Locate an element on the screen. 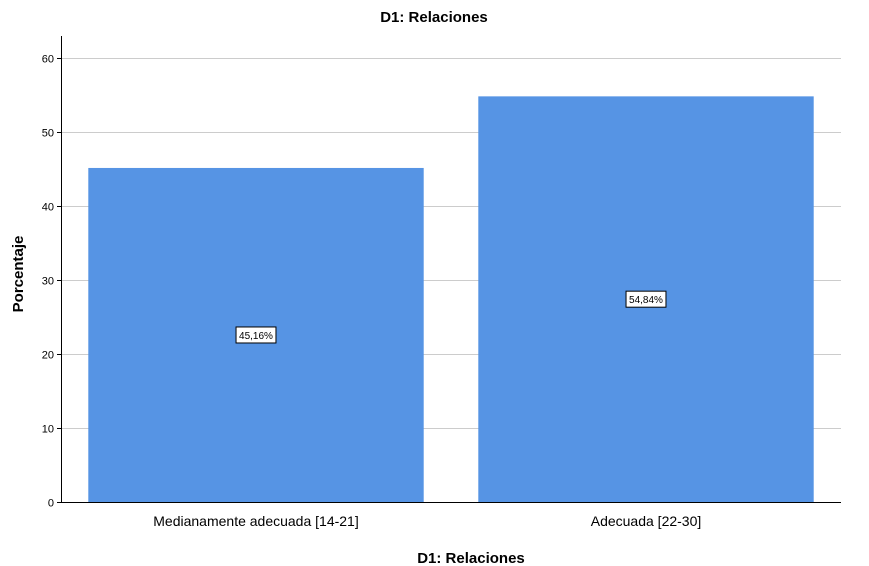 This screenshot has width=869, height=566. y-tick-label: 20 is located at coordinates (48, 356).